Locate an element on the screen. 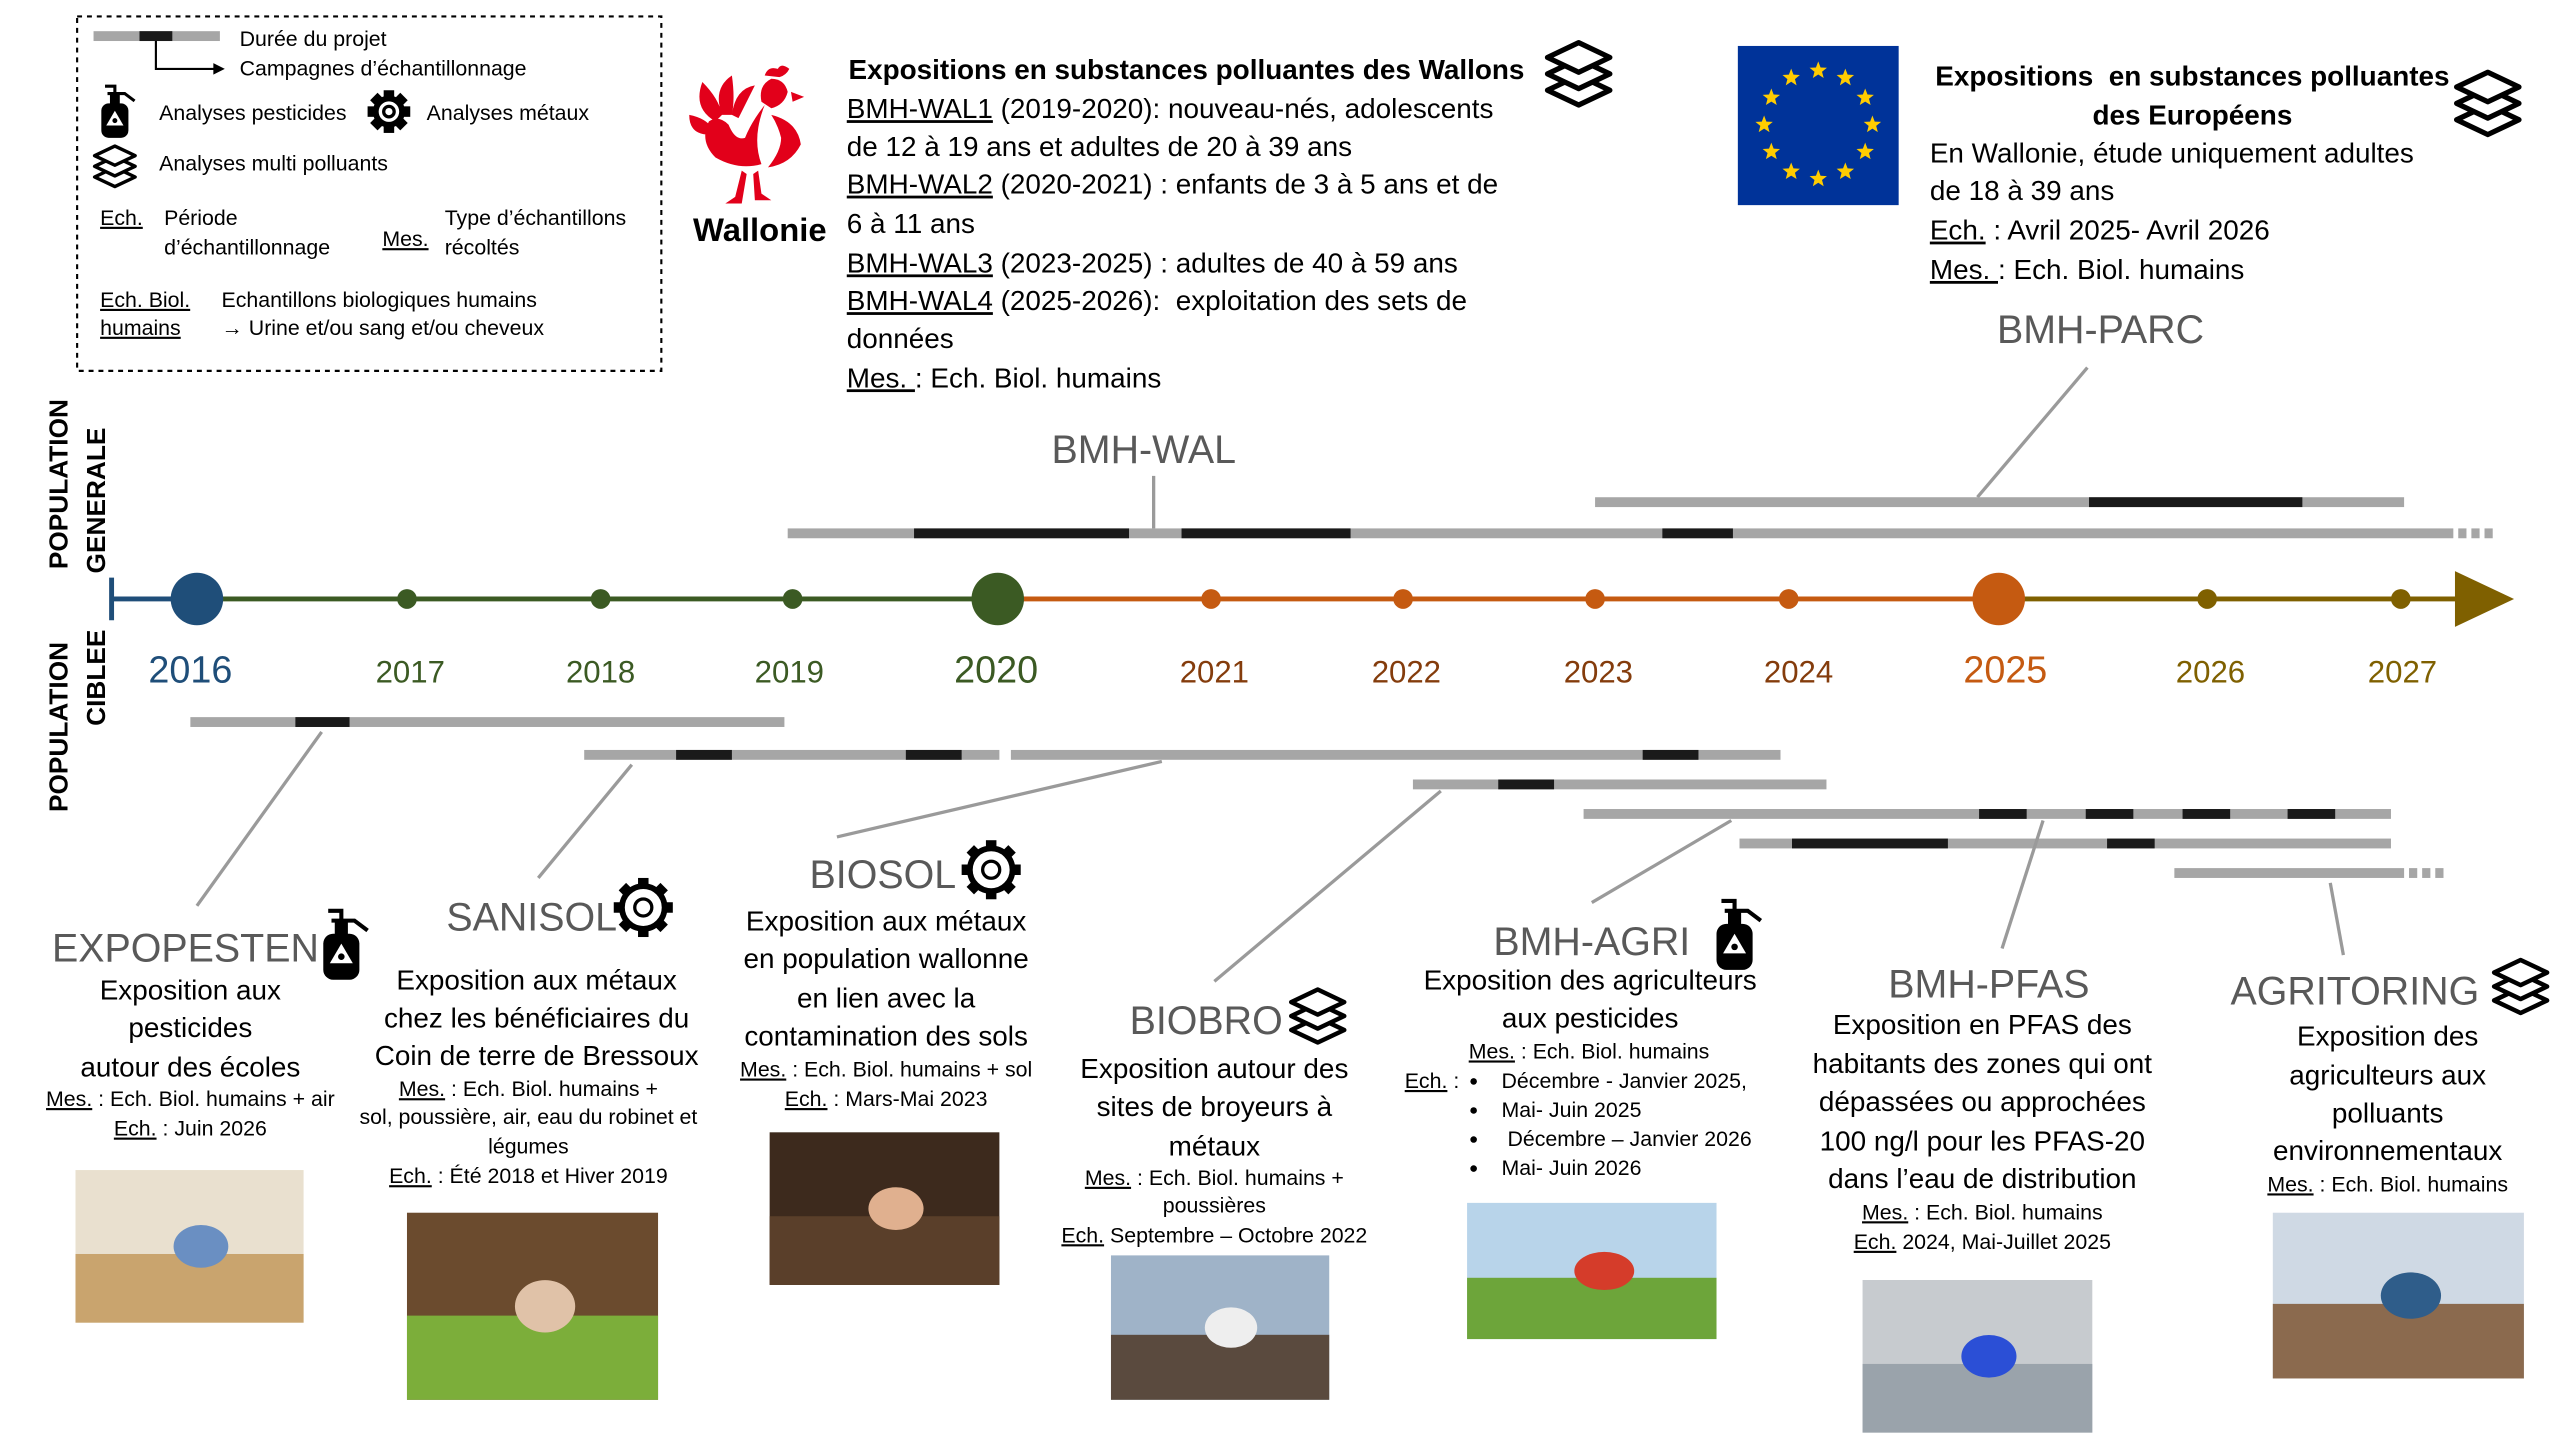  study-description: dépassées ou approchées is located at coordinates (1982, 1101).